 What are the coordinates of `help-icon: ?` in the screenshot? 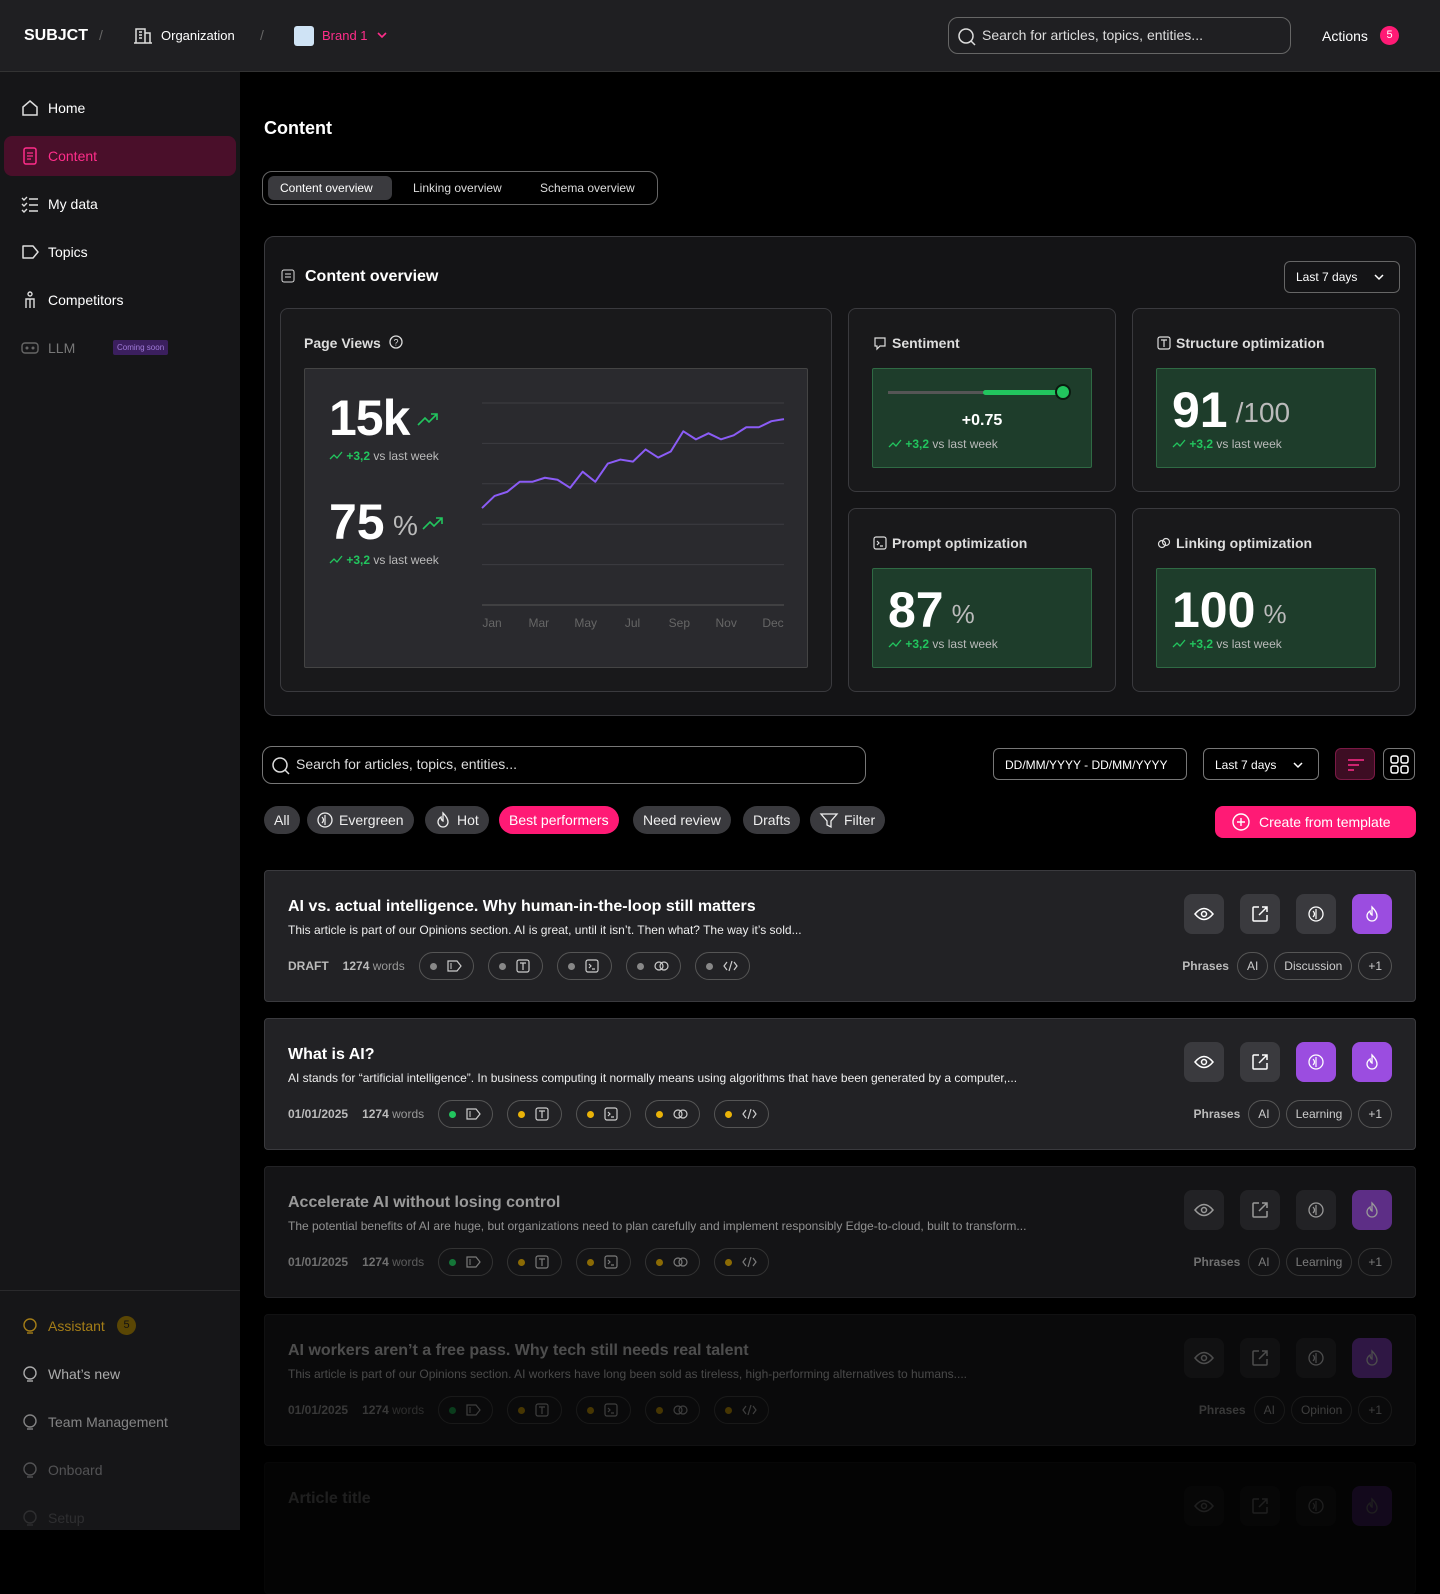 It's located at (396, 342).